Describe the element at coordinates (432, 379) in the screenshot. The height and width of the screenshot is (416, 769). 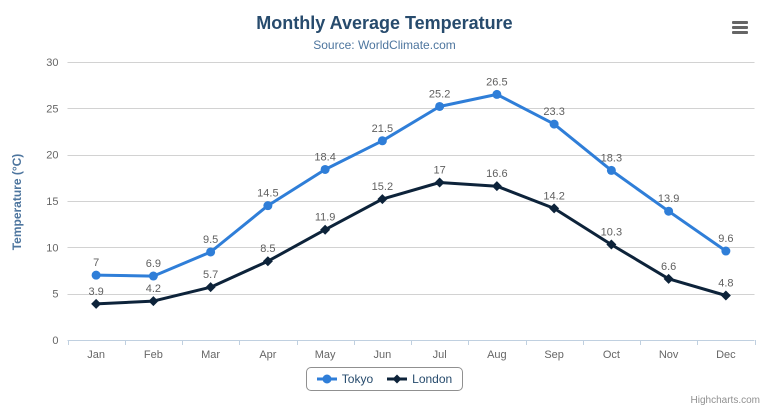
I see `legend-label-london: London` at that location.